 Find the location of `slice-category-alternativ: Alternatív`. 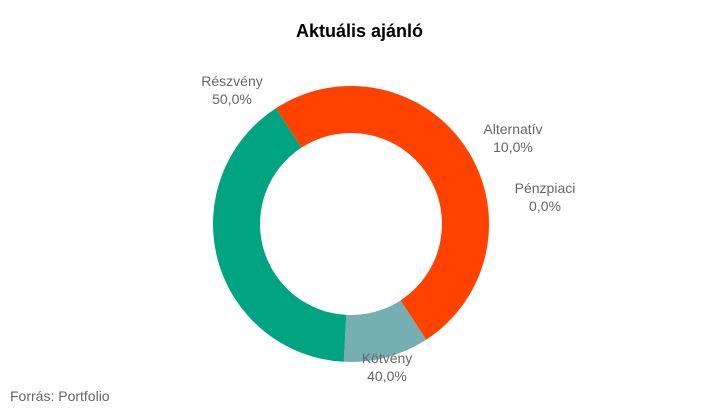

slice-category-alternativ: Alternatív is located at coordinates (512, 129).